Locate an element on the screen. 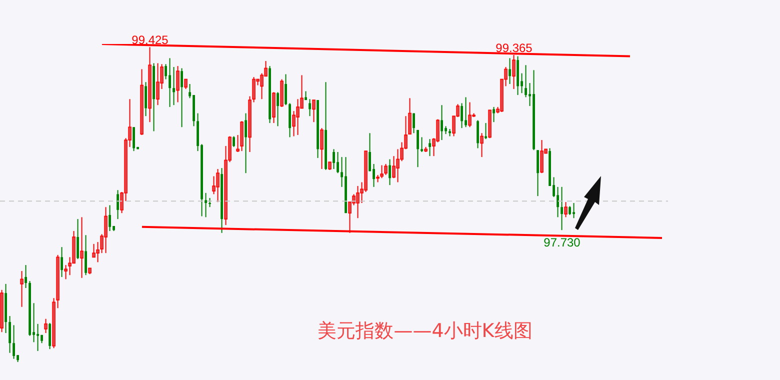 This screenshot has height=380, width=780. annotation: 97.730 is located at coordinates (562, 243).